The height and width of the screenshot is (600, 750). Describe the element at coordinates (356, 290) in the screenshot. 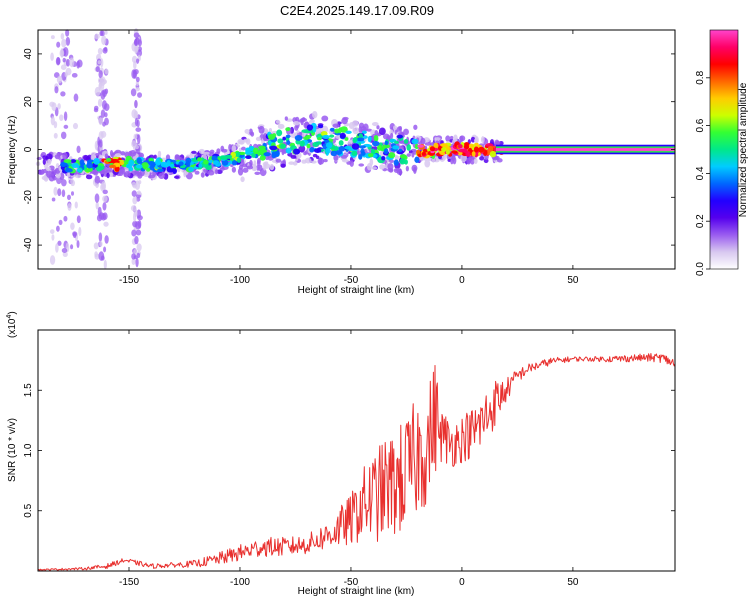

I see `spectrogram-x-label: Height of straight line (km)` at that location.